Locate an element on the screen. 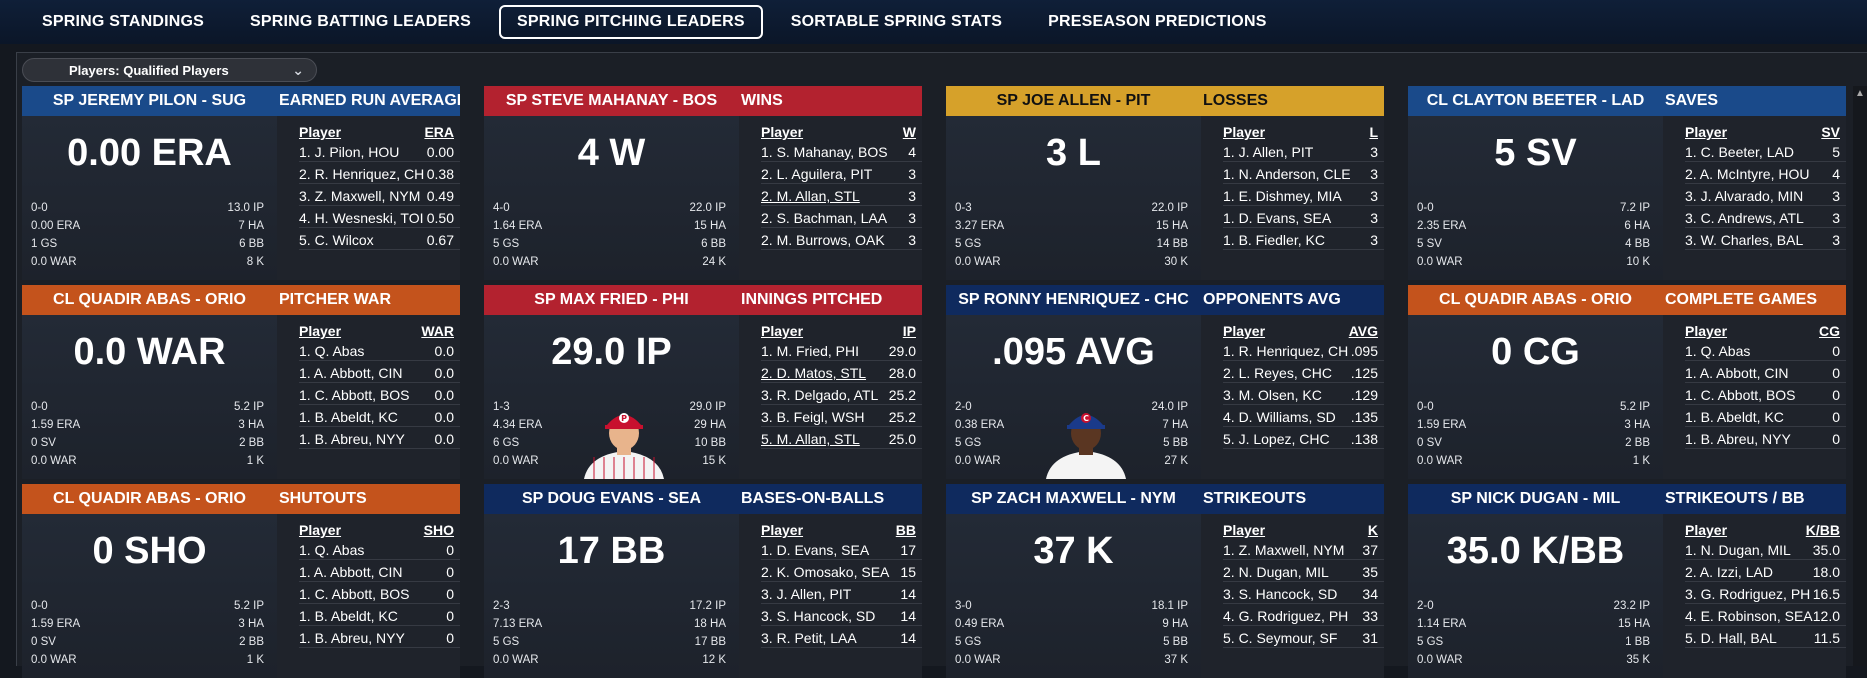 Image resolution: width=1867 pixels, height=678 pixels. row-player: 3. Z. Maxwell, NYM is located at coordinates (360, 196).